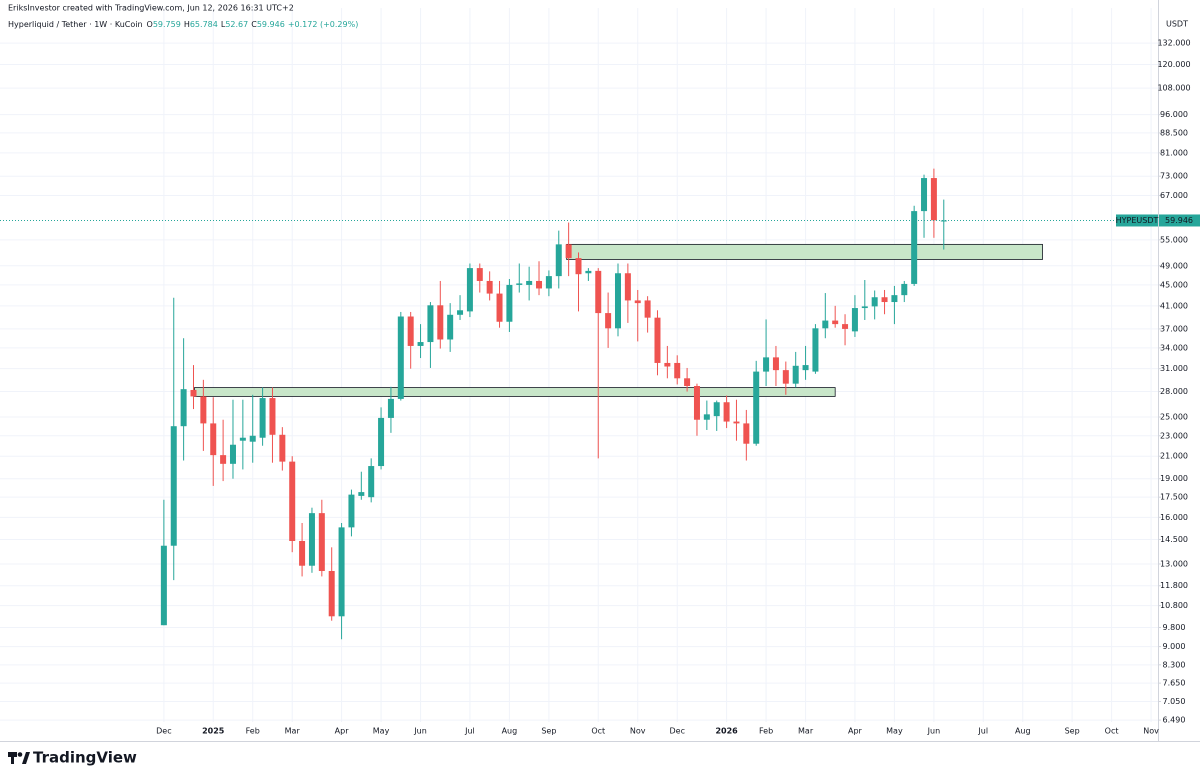 The height and width of the screenshot is (776, 1200). What do you see at coordinates (806, 731) in the screenshot?
I see `x-tick-label: Mar` at bounding box center [806, 731].